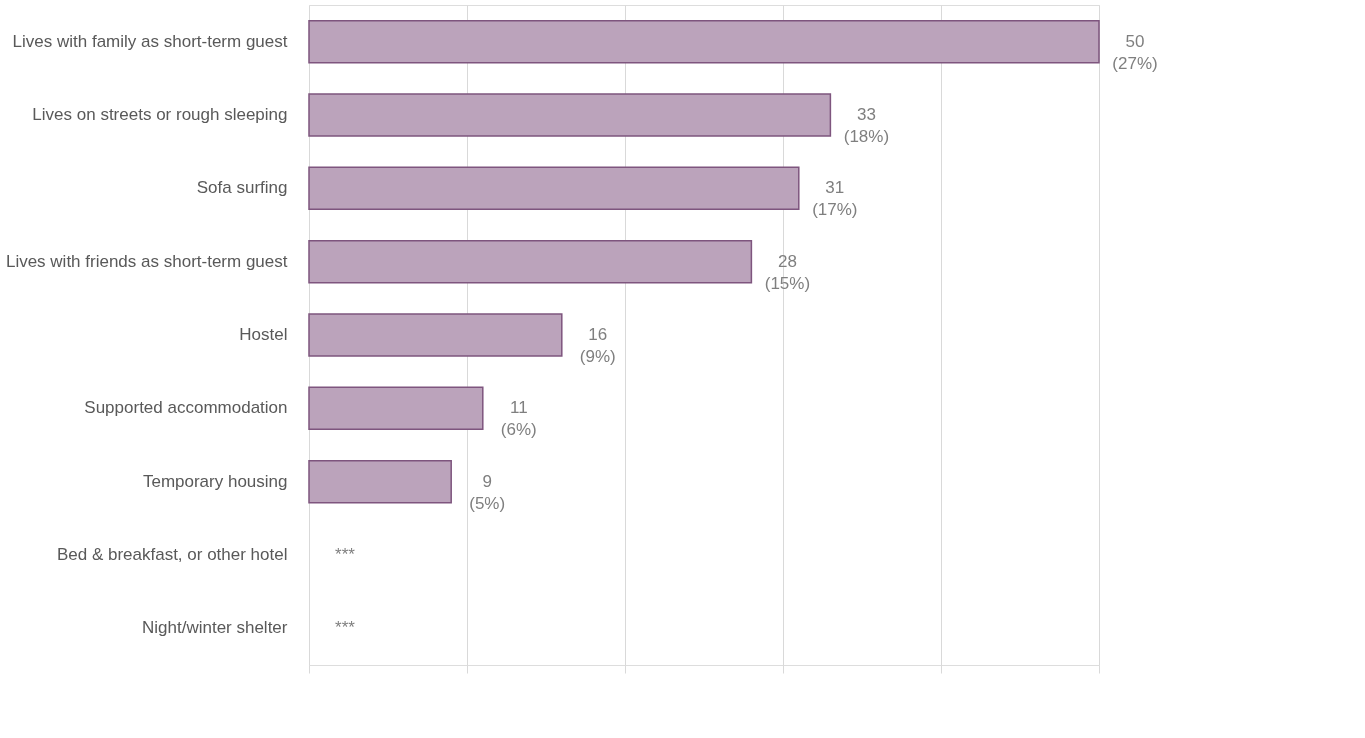 This screenshot has width=1365, height=738. I want to click on y-tick-label: Lives with family as short-term guest, so click(150, 41).